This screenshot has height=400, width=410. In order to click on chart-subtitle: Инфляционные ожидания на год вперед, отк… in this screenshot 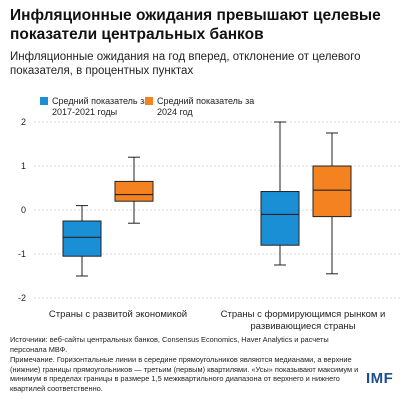, I will do `click(185, 64)`.